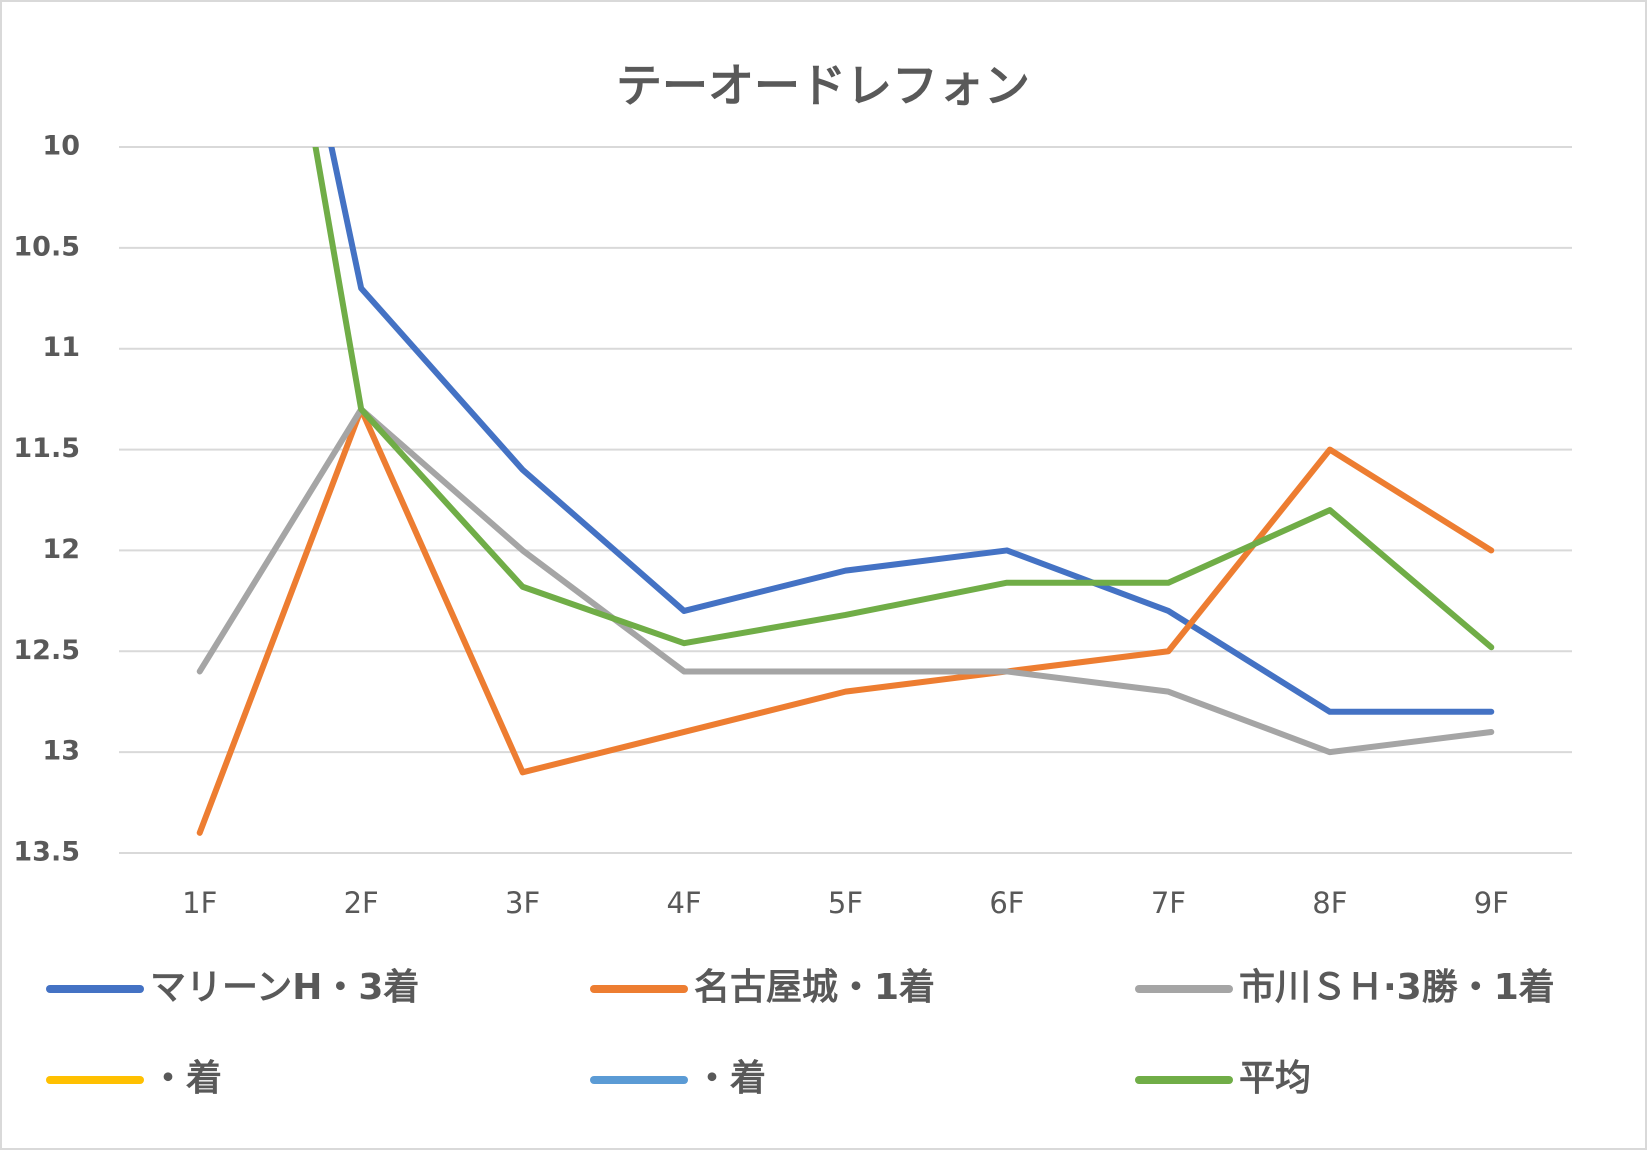 The width and height of the screenshot is (1647, 1154). What do you see at coordinates (814, 987) in the screenshot?
I see `legend-label: 名古屋城・1着` at bounding box center [814, 987].